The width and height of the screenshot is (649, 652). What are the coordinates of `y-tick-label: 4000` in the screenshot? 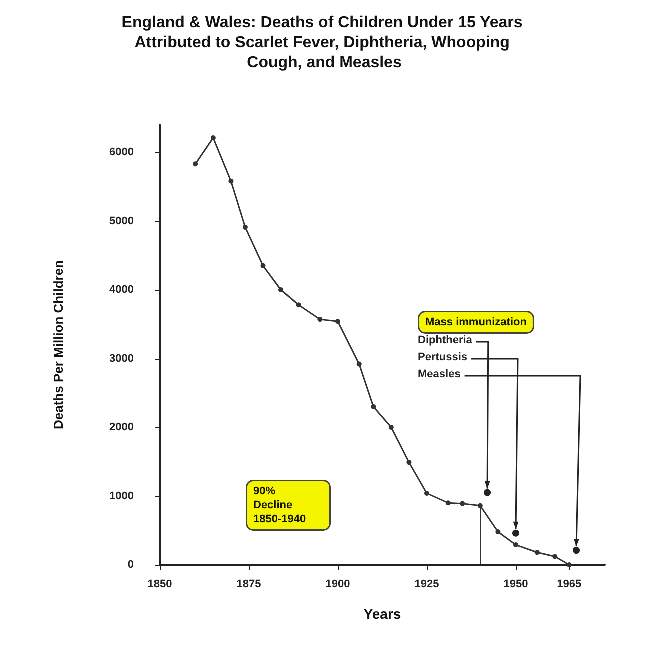 It's located at (122, 290).